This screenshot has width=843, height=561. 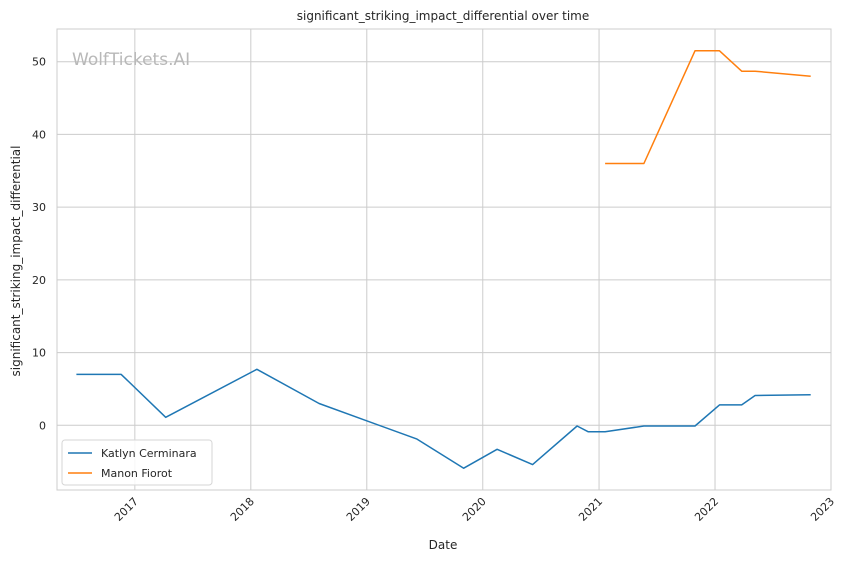 I want to click on y-tick-label: 30, so click(x=39, y=207).